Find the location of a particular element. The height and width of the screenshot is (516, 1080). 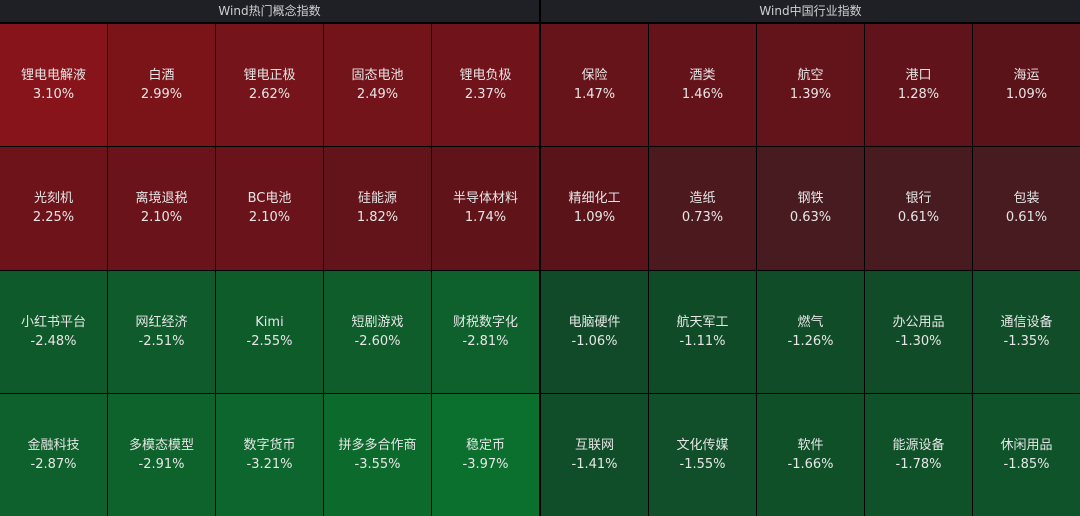

tile: 离境退税 2.10% is located at coordinates (161, 208).